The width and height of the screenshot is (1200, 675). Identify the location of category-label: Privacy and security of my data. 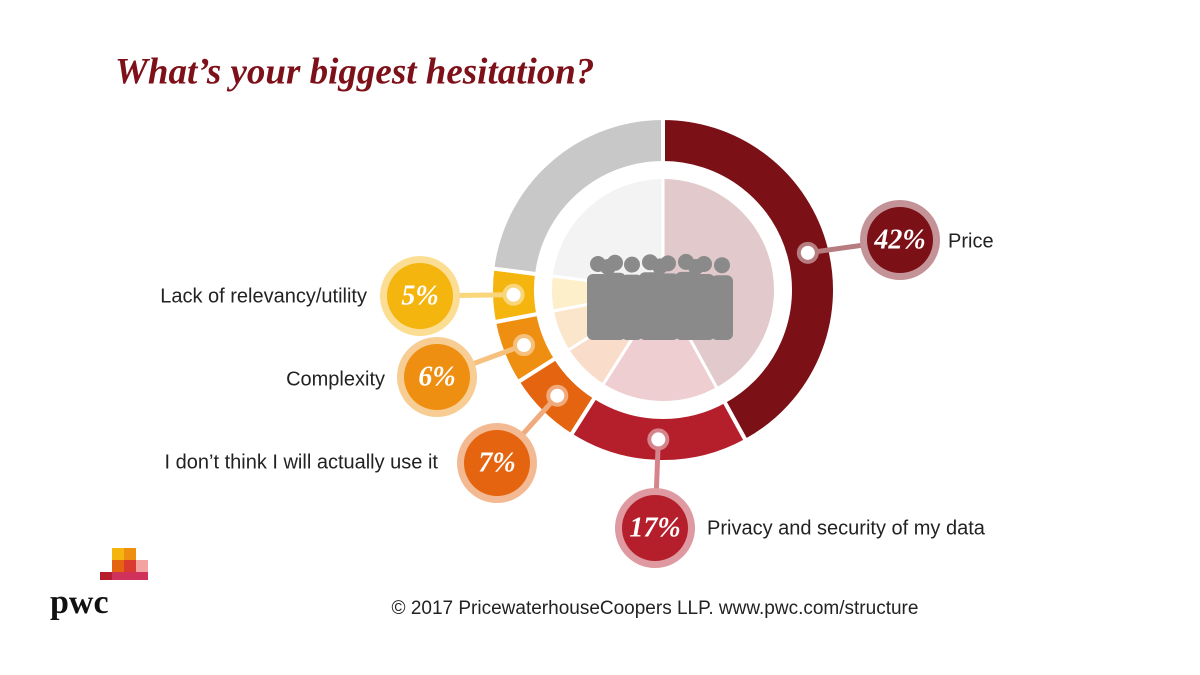
(846, 528).